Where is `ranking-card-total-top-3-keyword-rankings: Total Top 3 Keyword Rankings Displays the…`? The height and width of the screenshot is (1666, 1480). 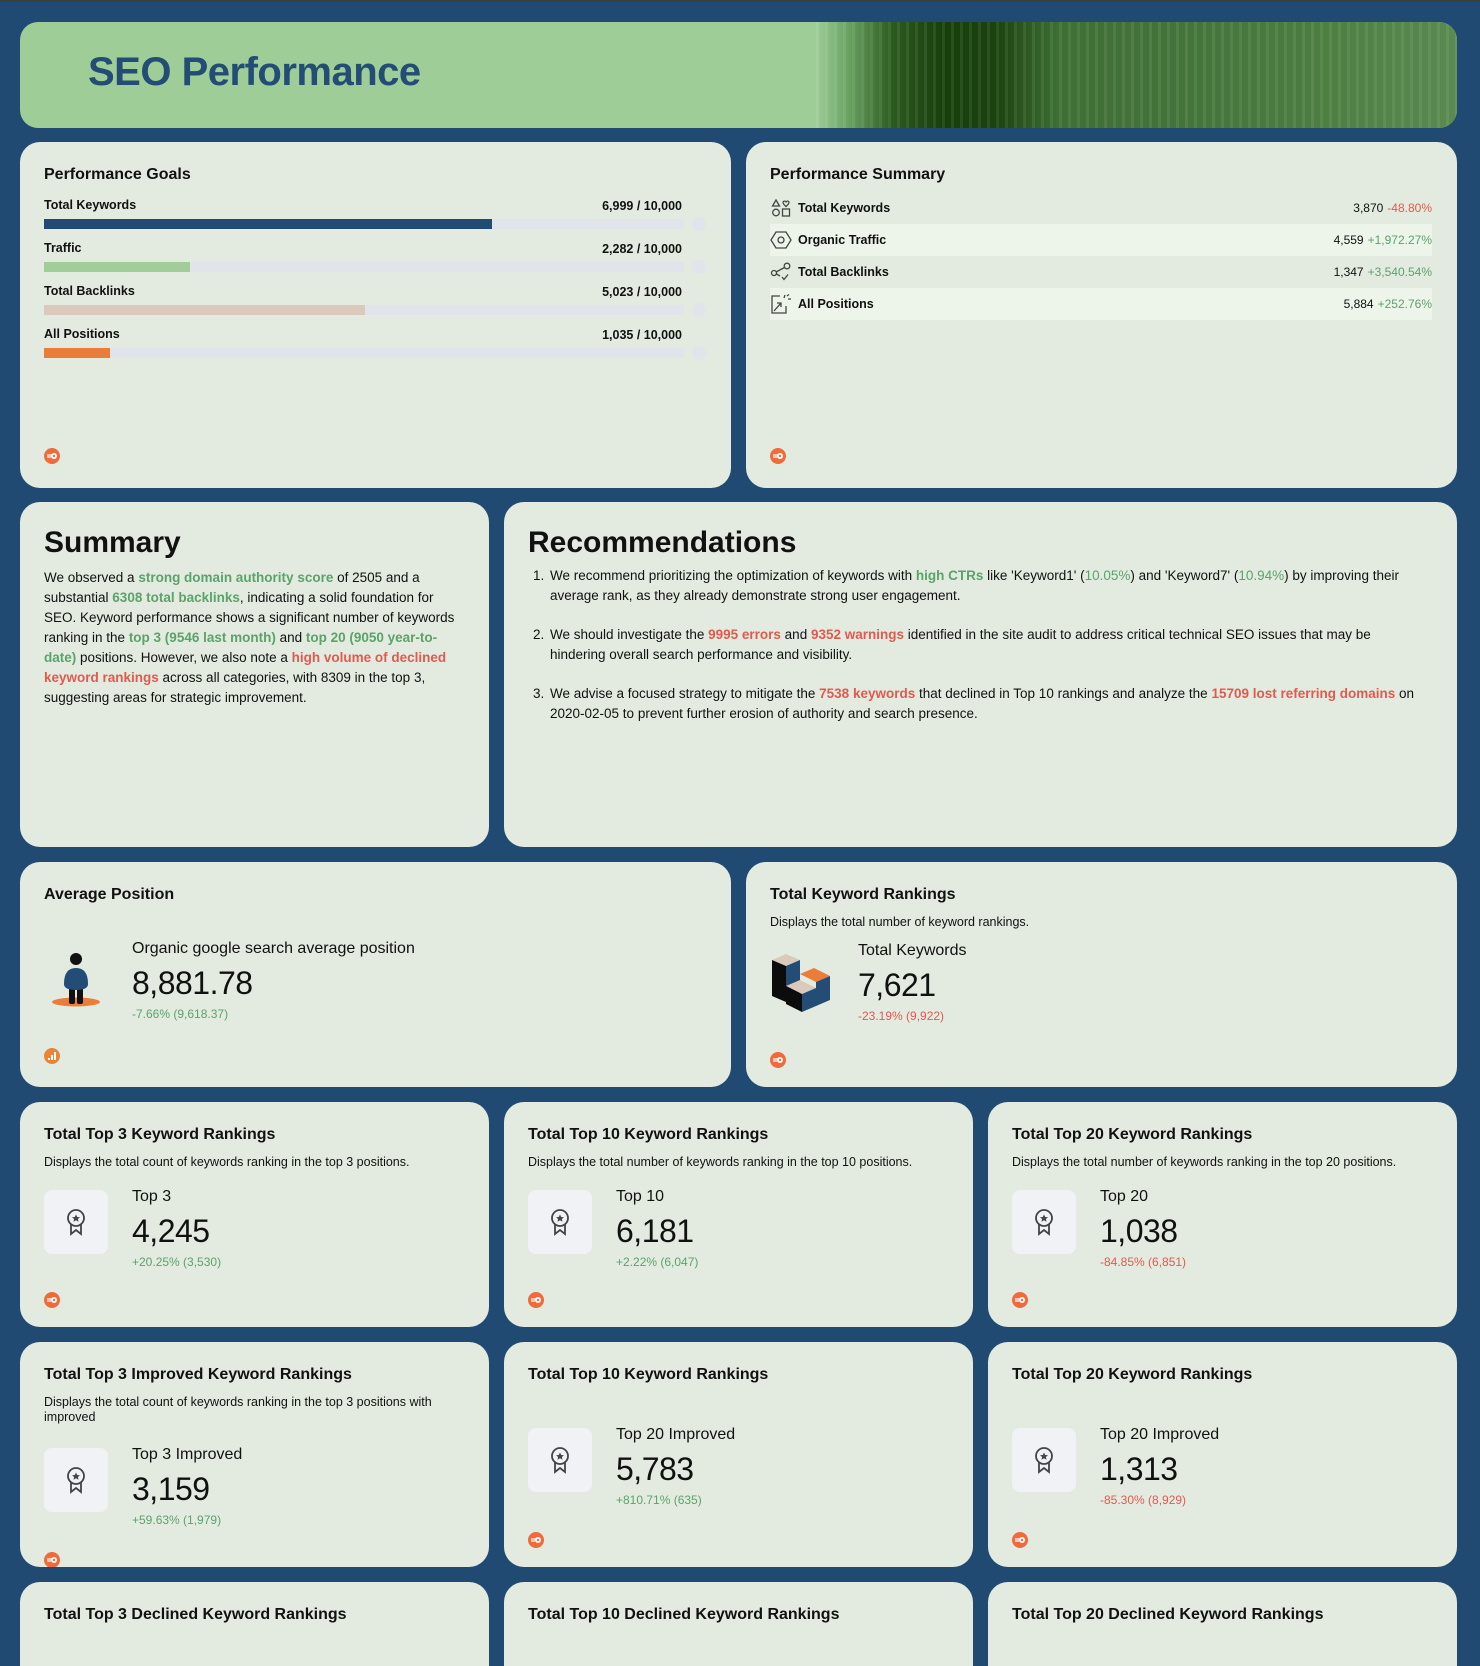 ranking-card-total-top-3-keyword-rankings: Total Top 3 Keyword Rankings Displays the… is located at coordinates (254, 1214).